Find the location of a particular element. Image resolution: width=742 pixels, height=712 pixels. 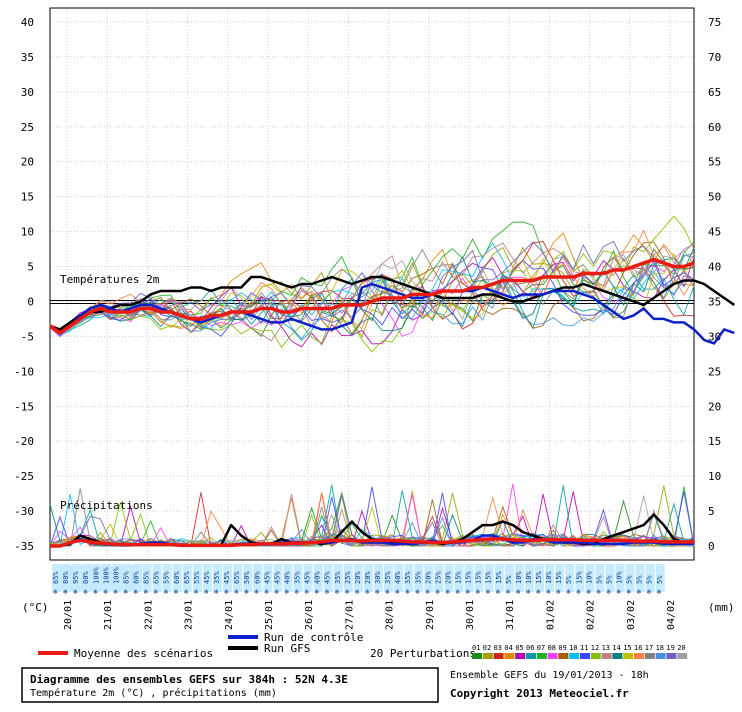

snow-pct-label: 100% is located at coordinates (106, 575).